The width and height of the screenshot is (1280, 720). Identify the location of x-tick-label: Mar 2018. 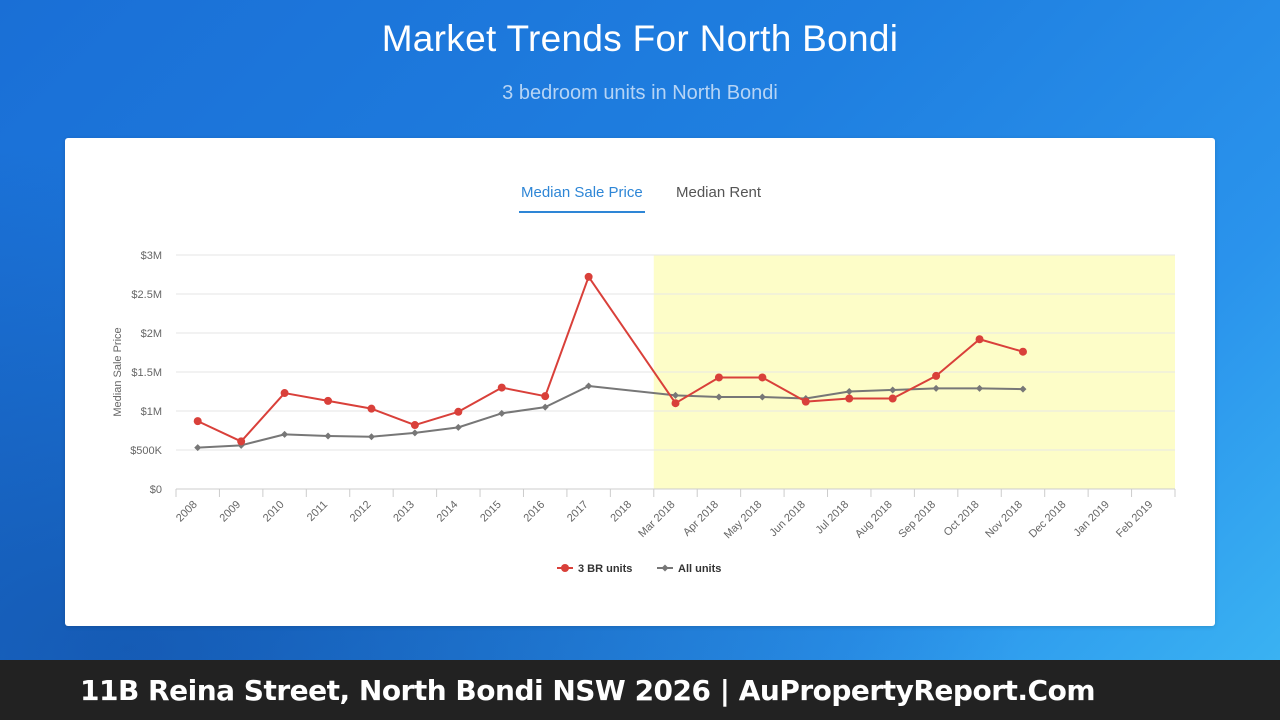
(656, 519).